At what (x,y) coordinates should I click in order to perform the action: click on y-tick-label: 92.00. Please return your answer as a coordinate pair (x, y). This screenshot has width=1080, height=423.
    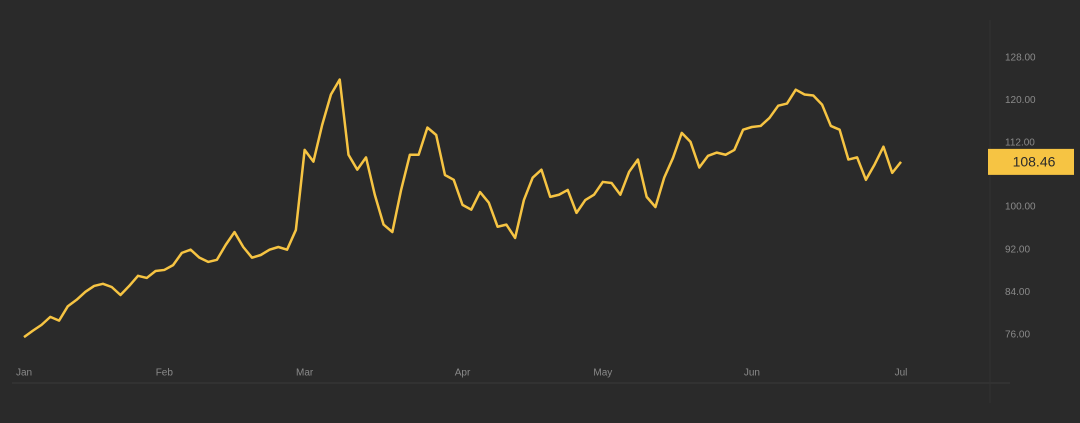
    Looking at the image, I should click on (1017, 249).